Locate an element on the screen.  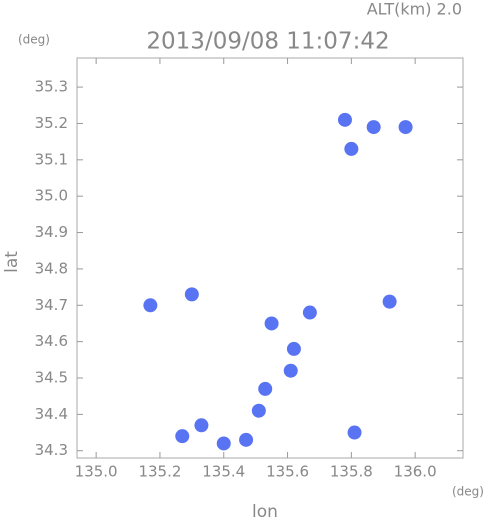
x-tick-label: 135.4 is located at coordinates (223, 472).